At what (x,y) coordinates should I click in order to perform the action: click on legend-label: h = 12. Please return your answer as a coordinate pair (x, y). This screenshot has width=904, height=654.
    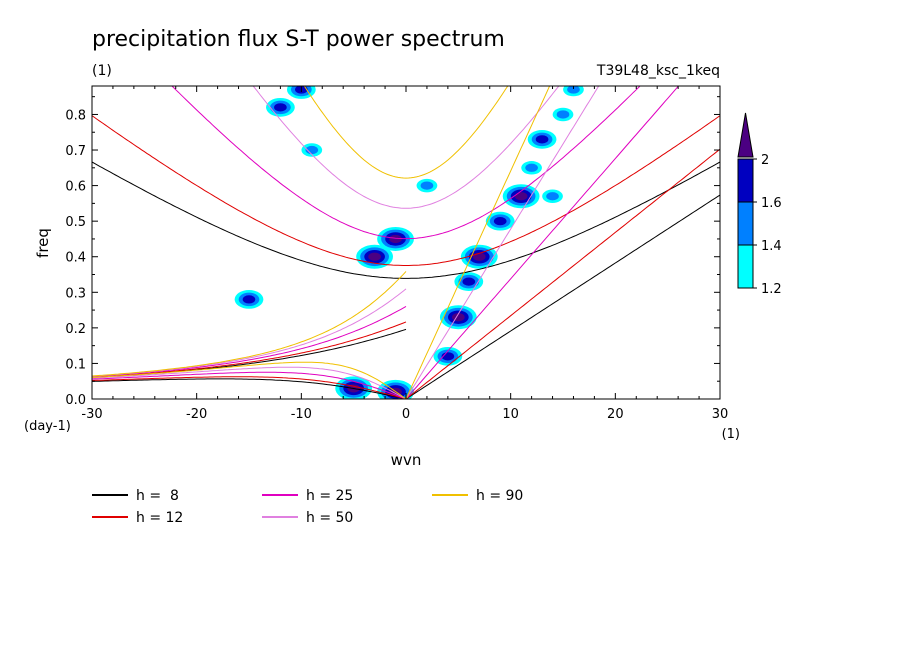
    Looking at the image, I should click on (159, 518).